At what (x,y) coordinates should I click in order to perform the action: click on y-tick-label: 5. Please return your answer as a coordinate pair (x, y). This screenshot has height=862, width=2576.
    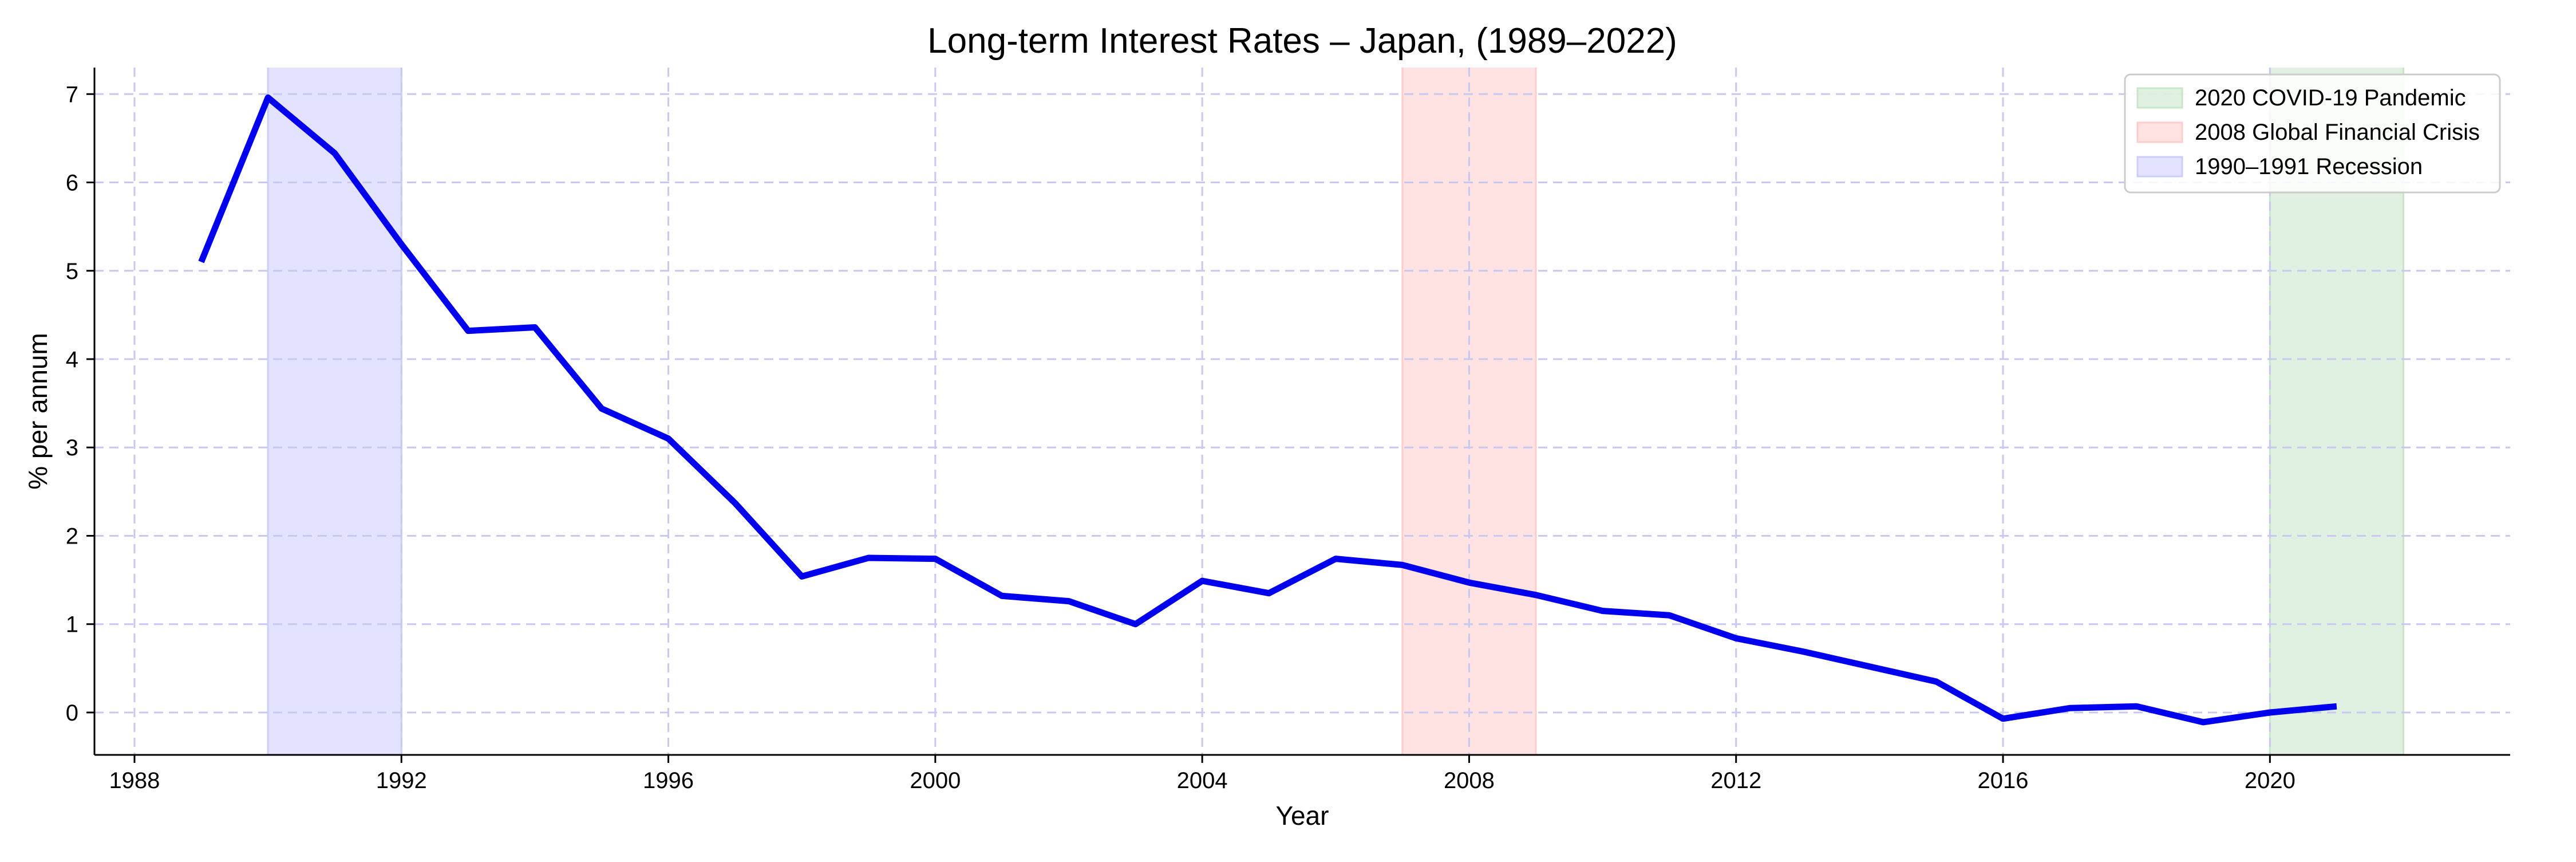
    Looking at the image, I should click on (72, 272).